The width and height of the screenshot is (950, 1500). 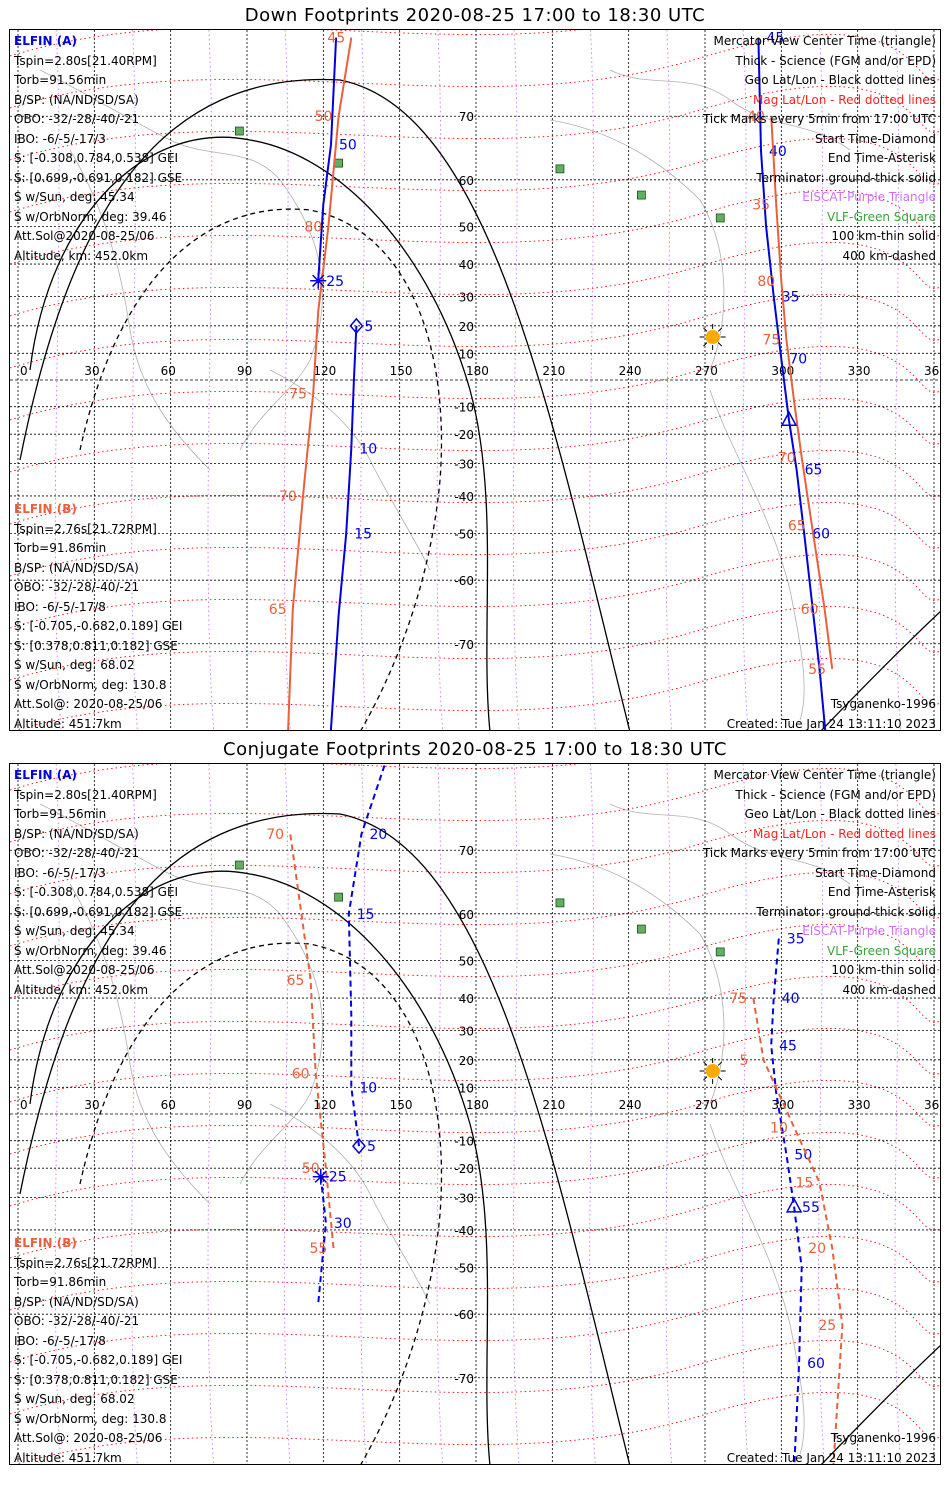 What do you see at coordinates (844, 99) in the screenshot?
I see `legend-mag-grid: Mag Lat/Lon - Red dotted lines` at bounding box center [844, 99].